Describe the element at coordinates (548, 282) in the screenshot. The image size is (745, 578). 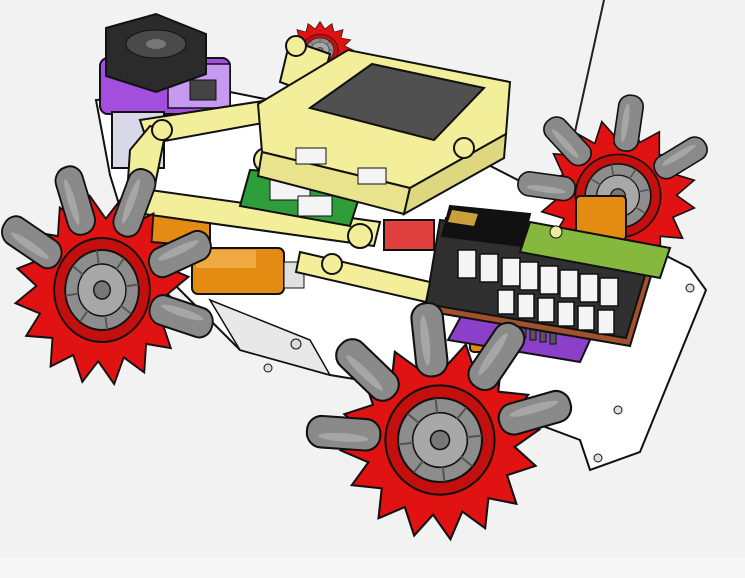
I see `main-controller-board` at that location.